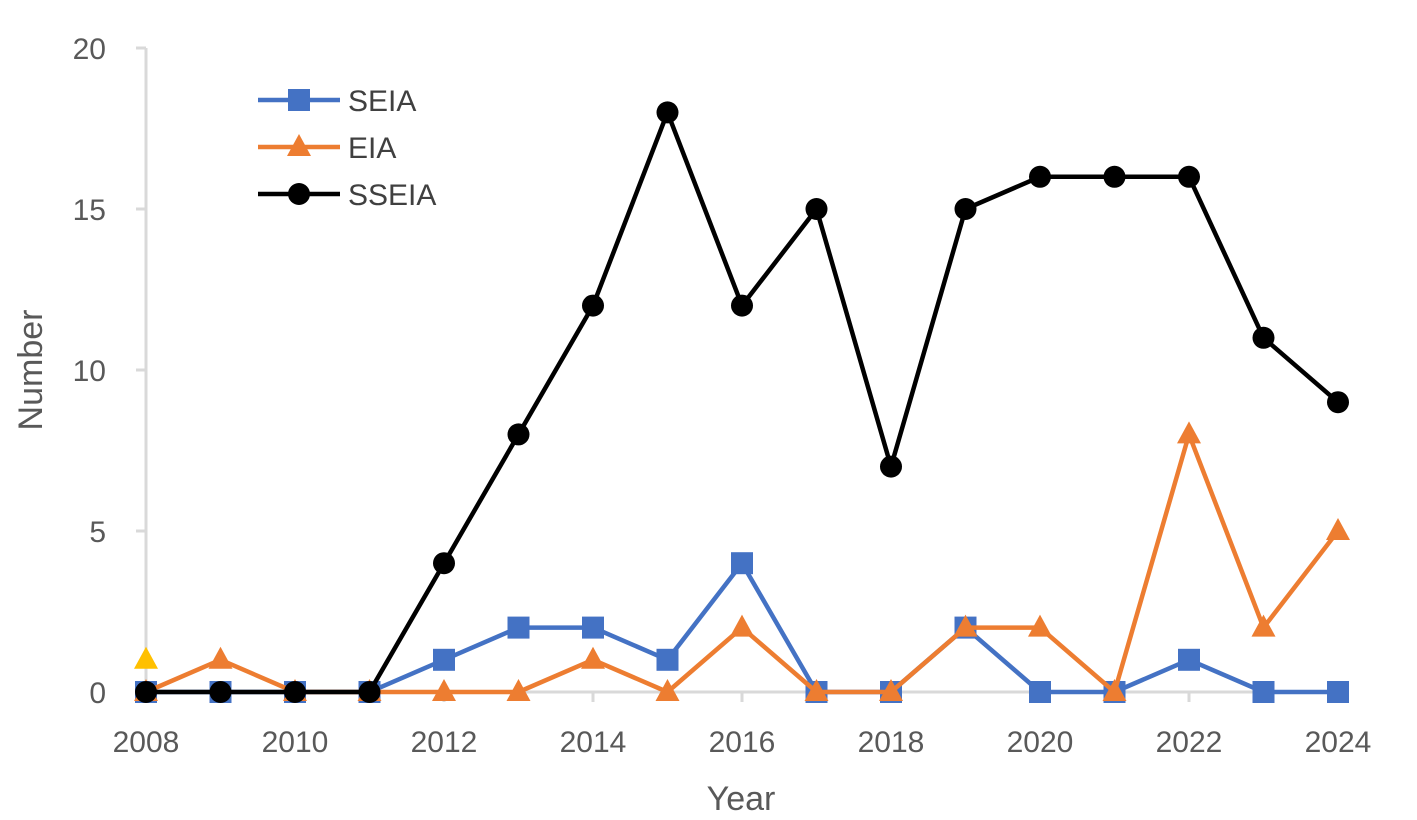 This screenshot has height=820, width=1417. I want to click on x-tick-label: 2010, so click(295, 742).